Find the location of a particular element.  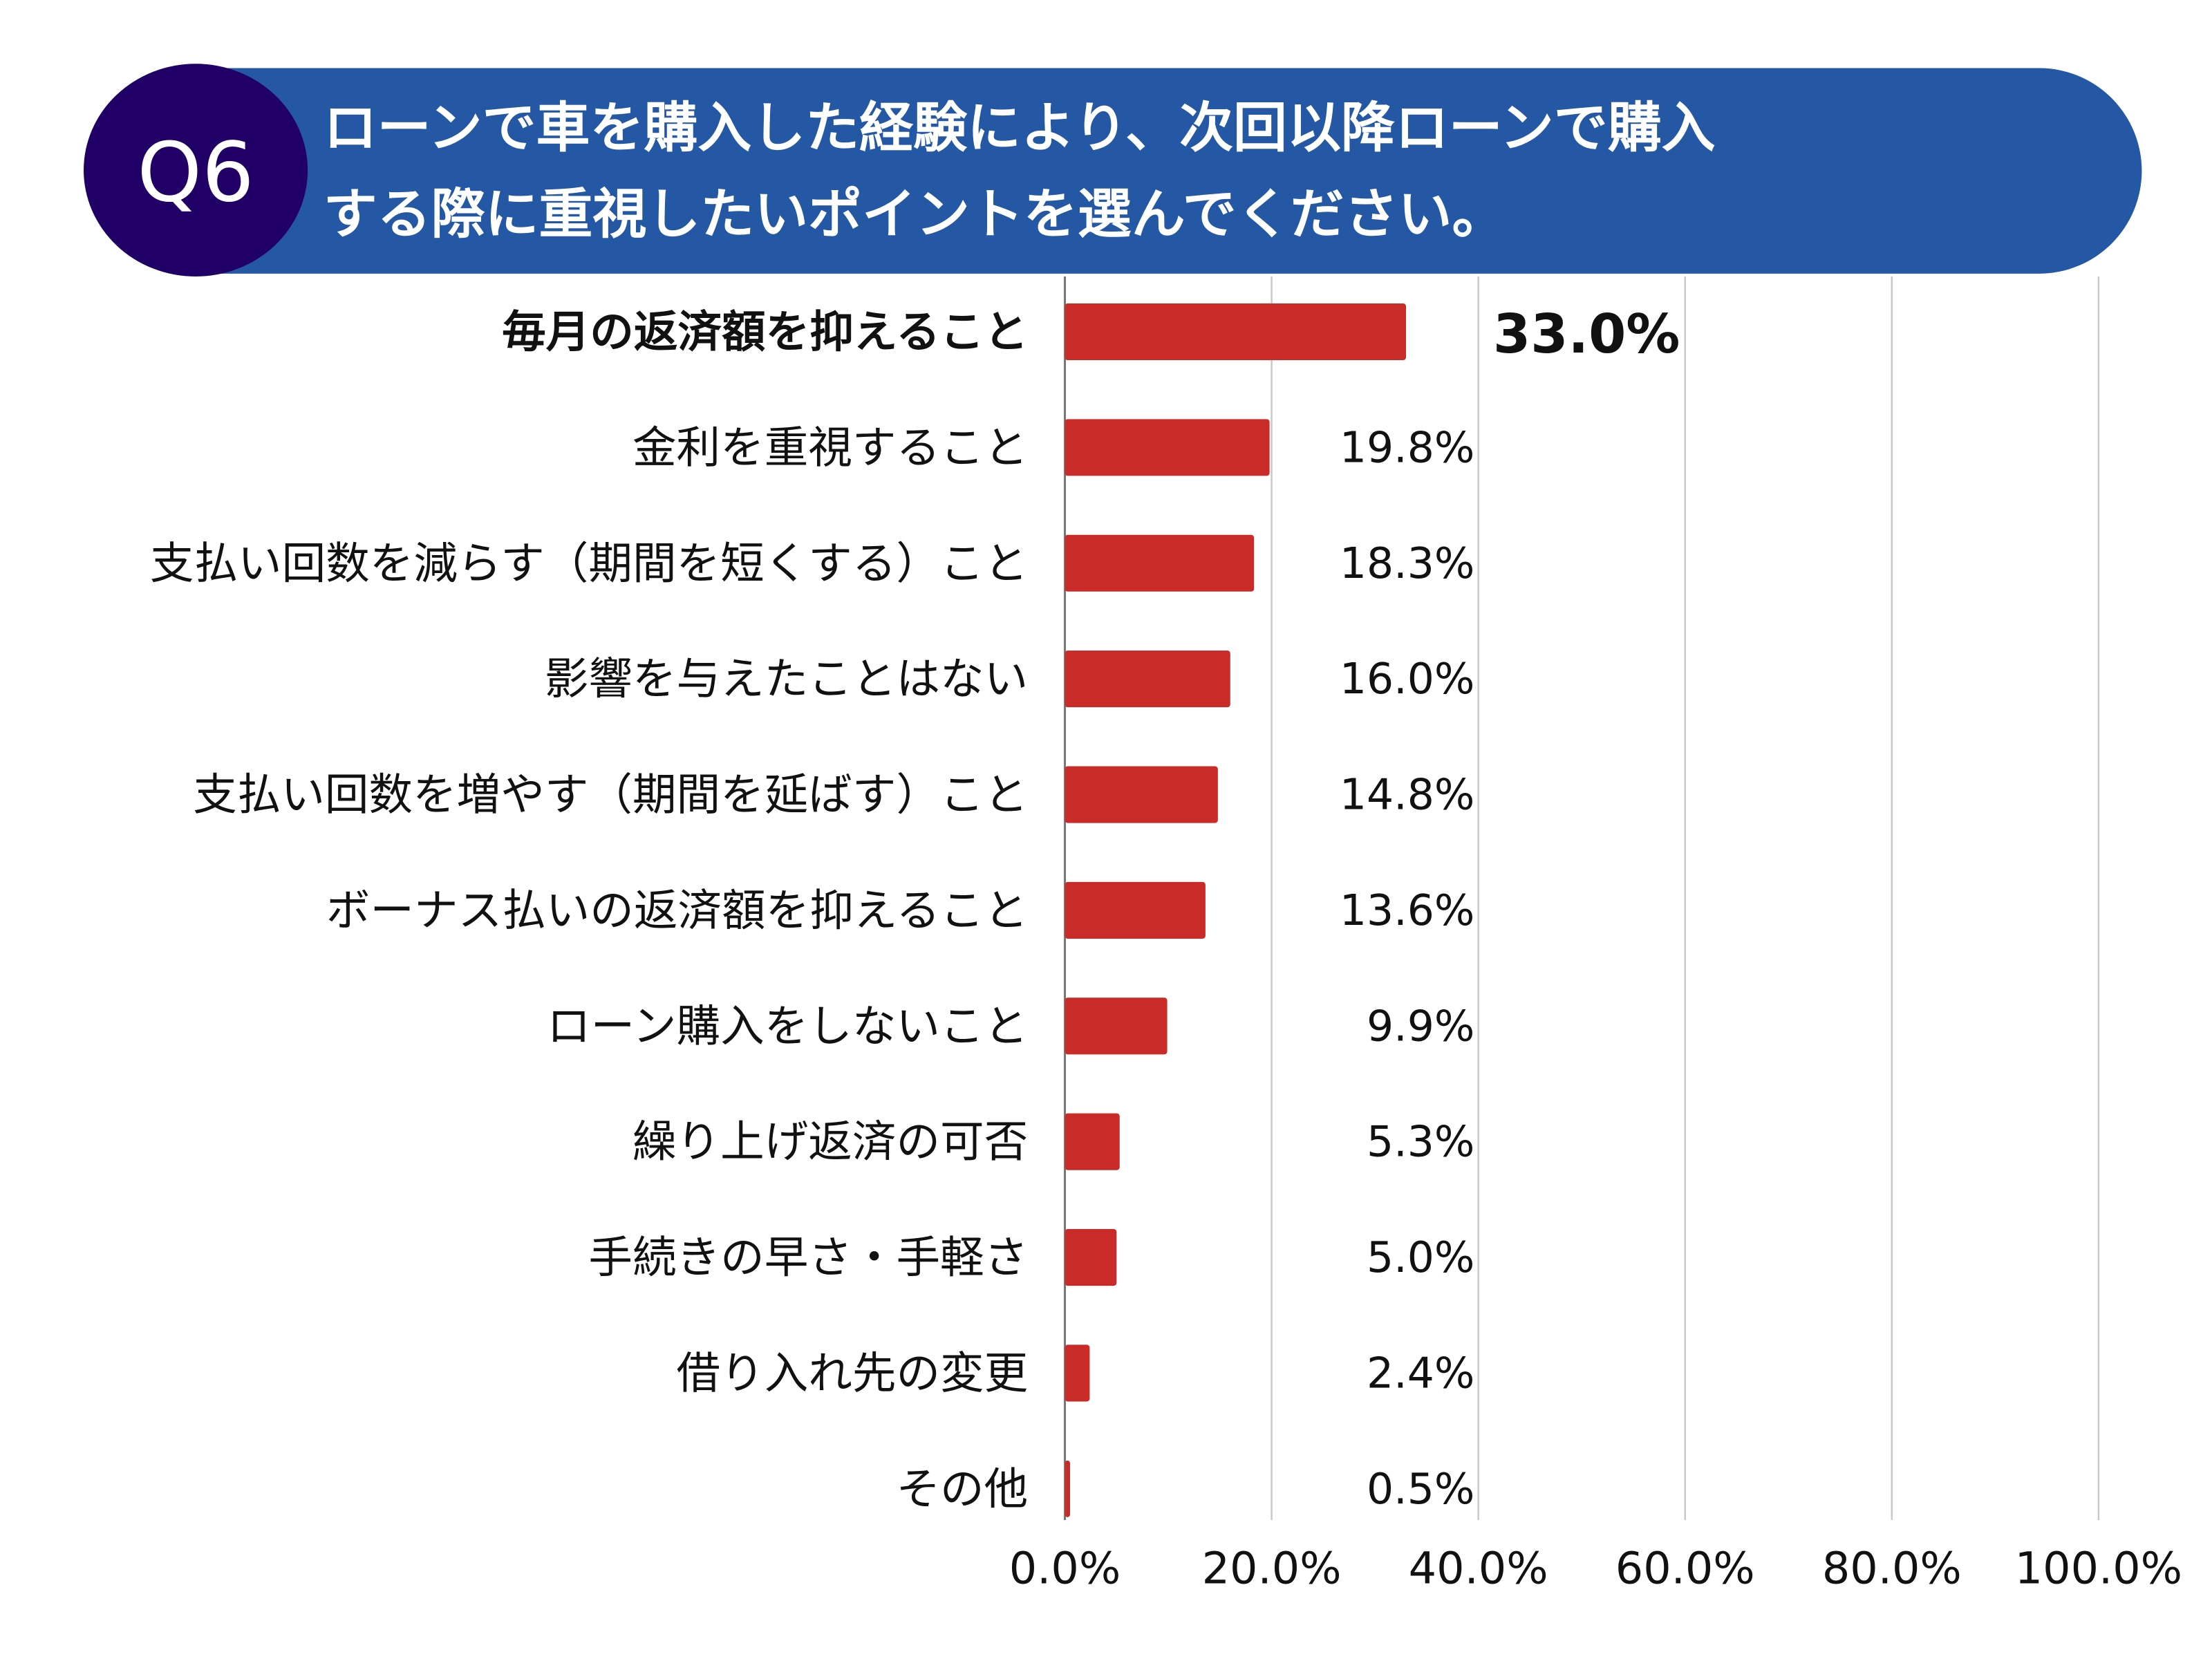

category-label: 手続きの早さ・手軽さ is located at coordinates (808, 1257).